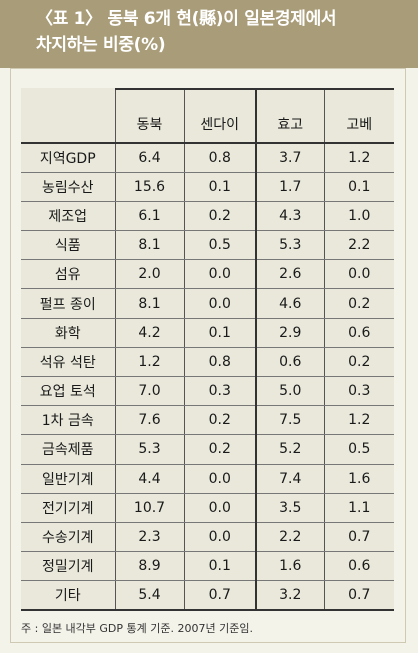  Describe the element at coordinates (149, 508) in the screenshot. I see `tohoku-value: 10.7` at that location.